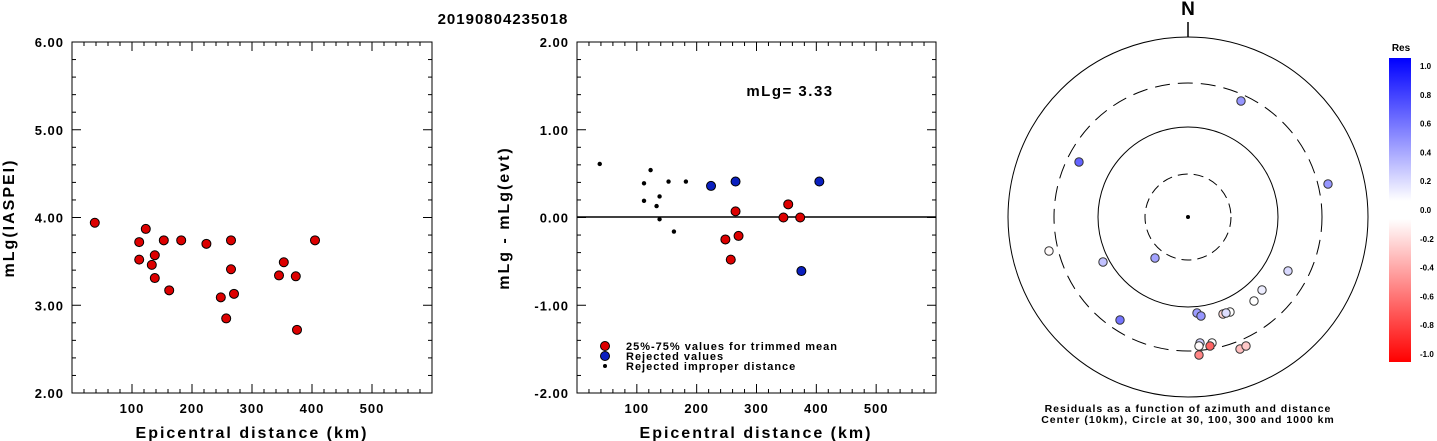 This screenshot has height=441, width=1437. Describe the element at coordinates (816, 408) in the screenshot. I see `panel-residual-xtick-label: 400` at that location.